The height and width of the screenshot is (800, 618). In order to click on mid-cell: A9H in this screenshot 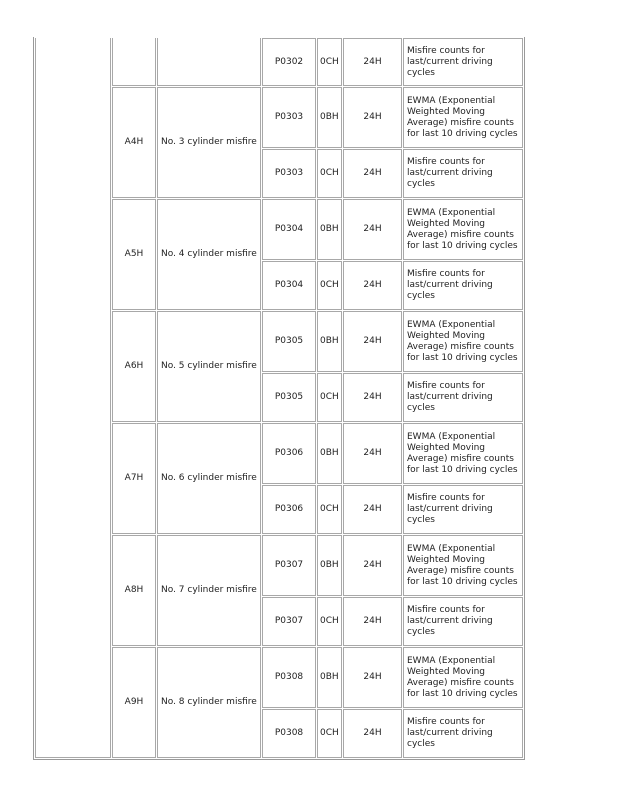, I will do `click(134, 702)`.